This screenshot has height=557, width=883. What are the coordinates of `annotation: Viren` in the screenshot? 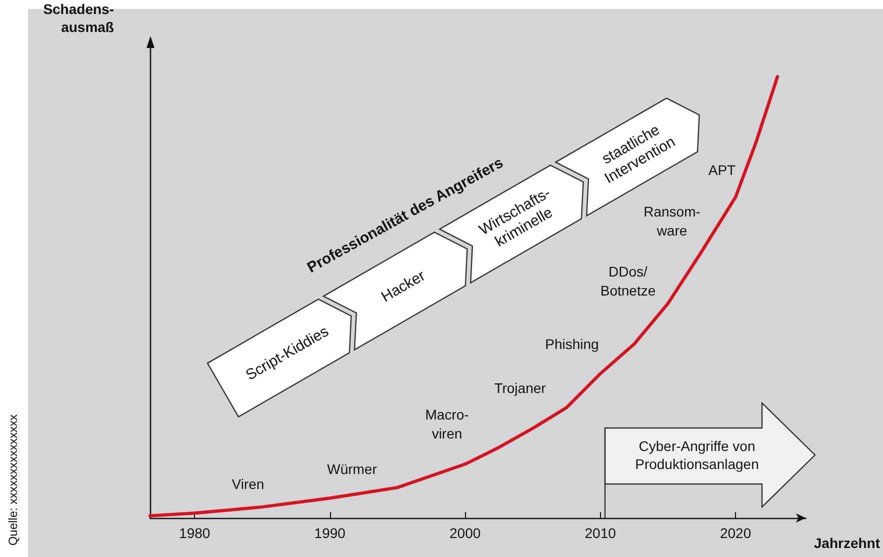 It's located at (248, 484).